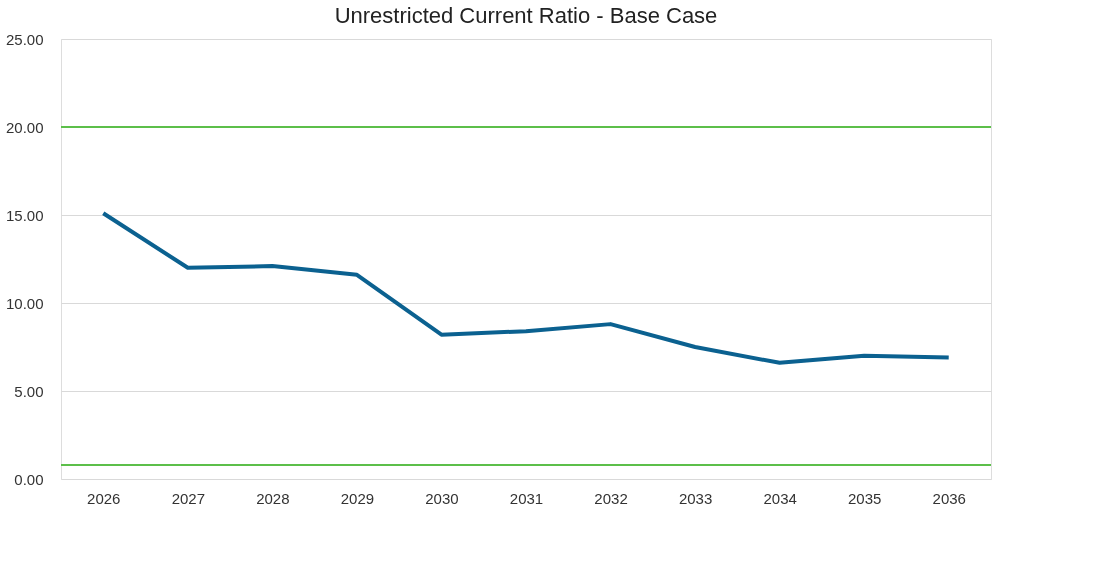 This screenshot has width=1094, height=588. What do you see at coordinates (104, 498) in the screenshot?
I see `x-tick-label: 2026` at bounding box center [104, 498].